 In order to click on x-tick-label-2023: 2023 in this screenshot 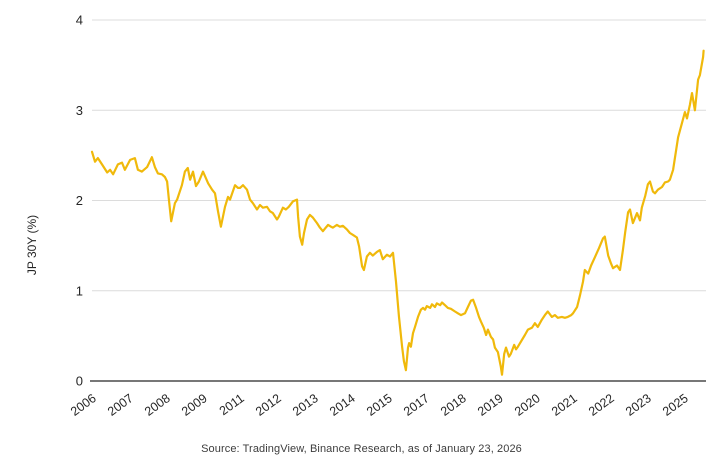, I will do `click(638, 405)`.